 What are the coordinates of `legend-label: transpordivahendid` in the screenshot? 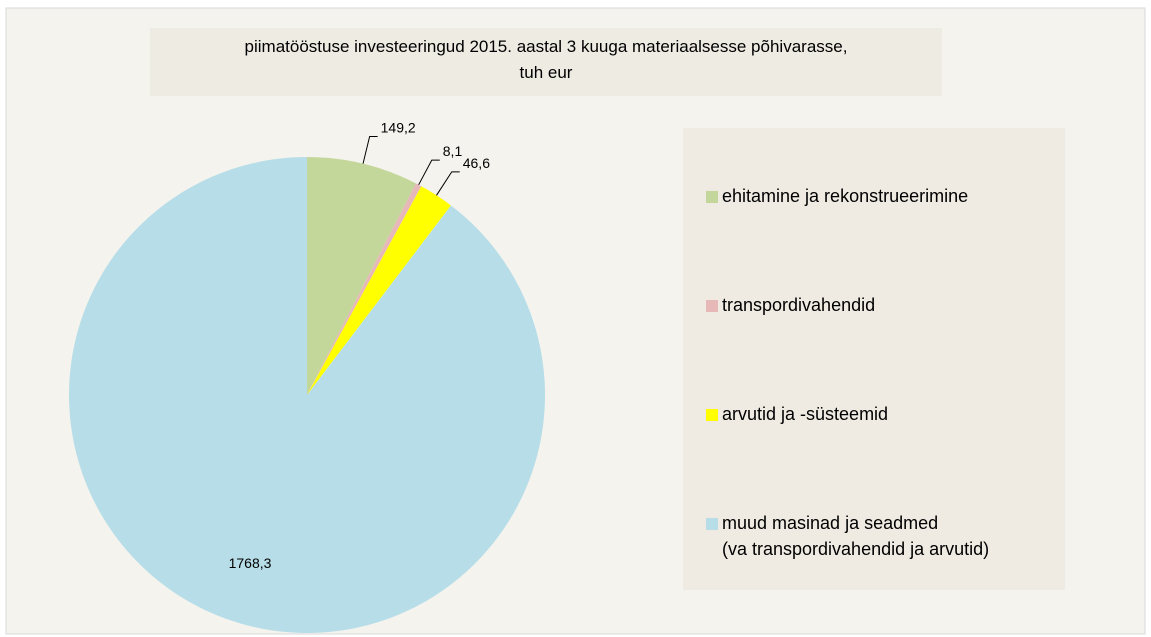 It's located at (798, 305).